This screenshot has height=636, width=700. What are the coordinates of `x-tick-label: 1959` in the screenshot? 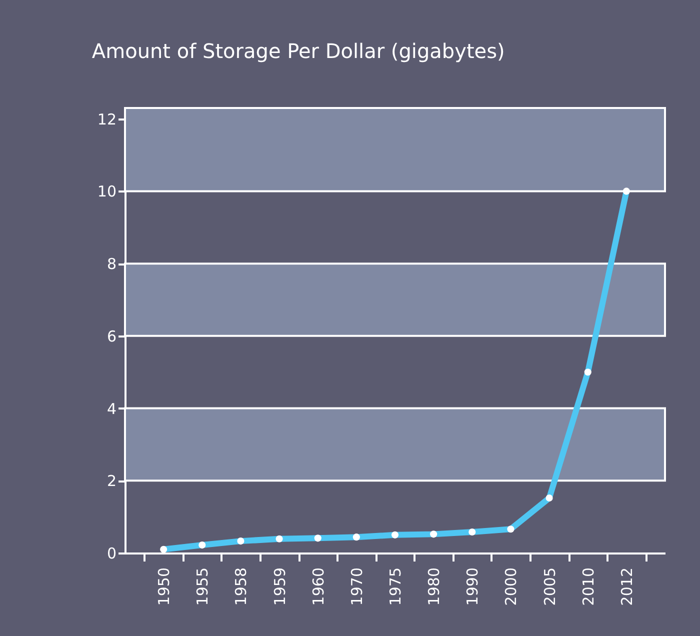 It's located at (279, 587).